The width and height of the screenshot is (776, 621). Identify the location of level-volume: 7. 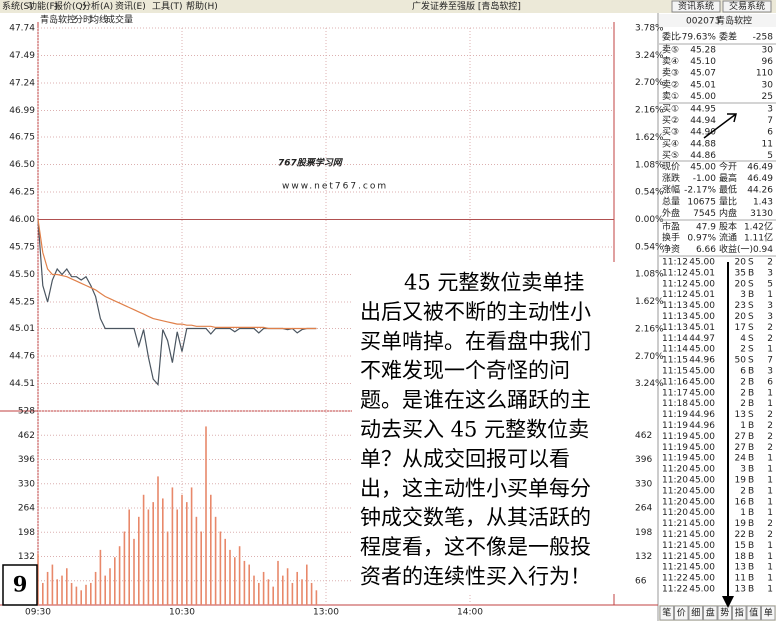
(770, 121).